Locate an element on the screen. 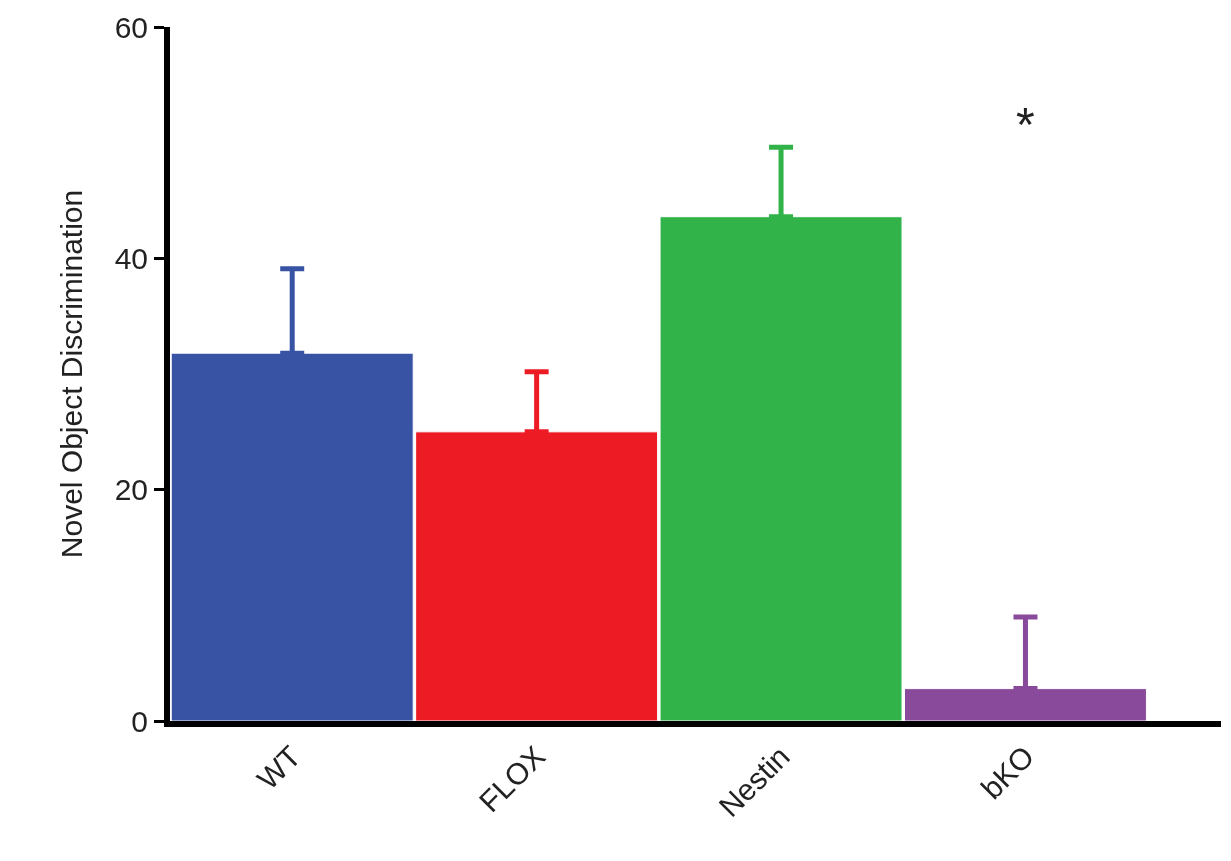  y-axis-title: Novel Object Discrimination is located at coordinates (72, 374).